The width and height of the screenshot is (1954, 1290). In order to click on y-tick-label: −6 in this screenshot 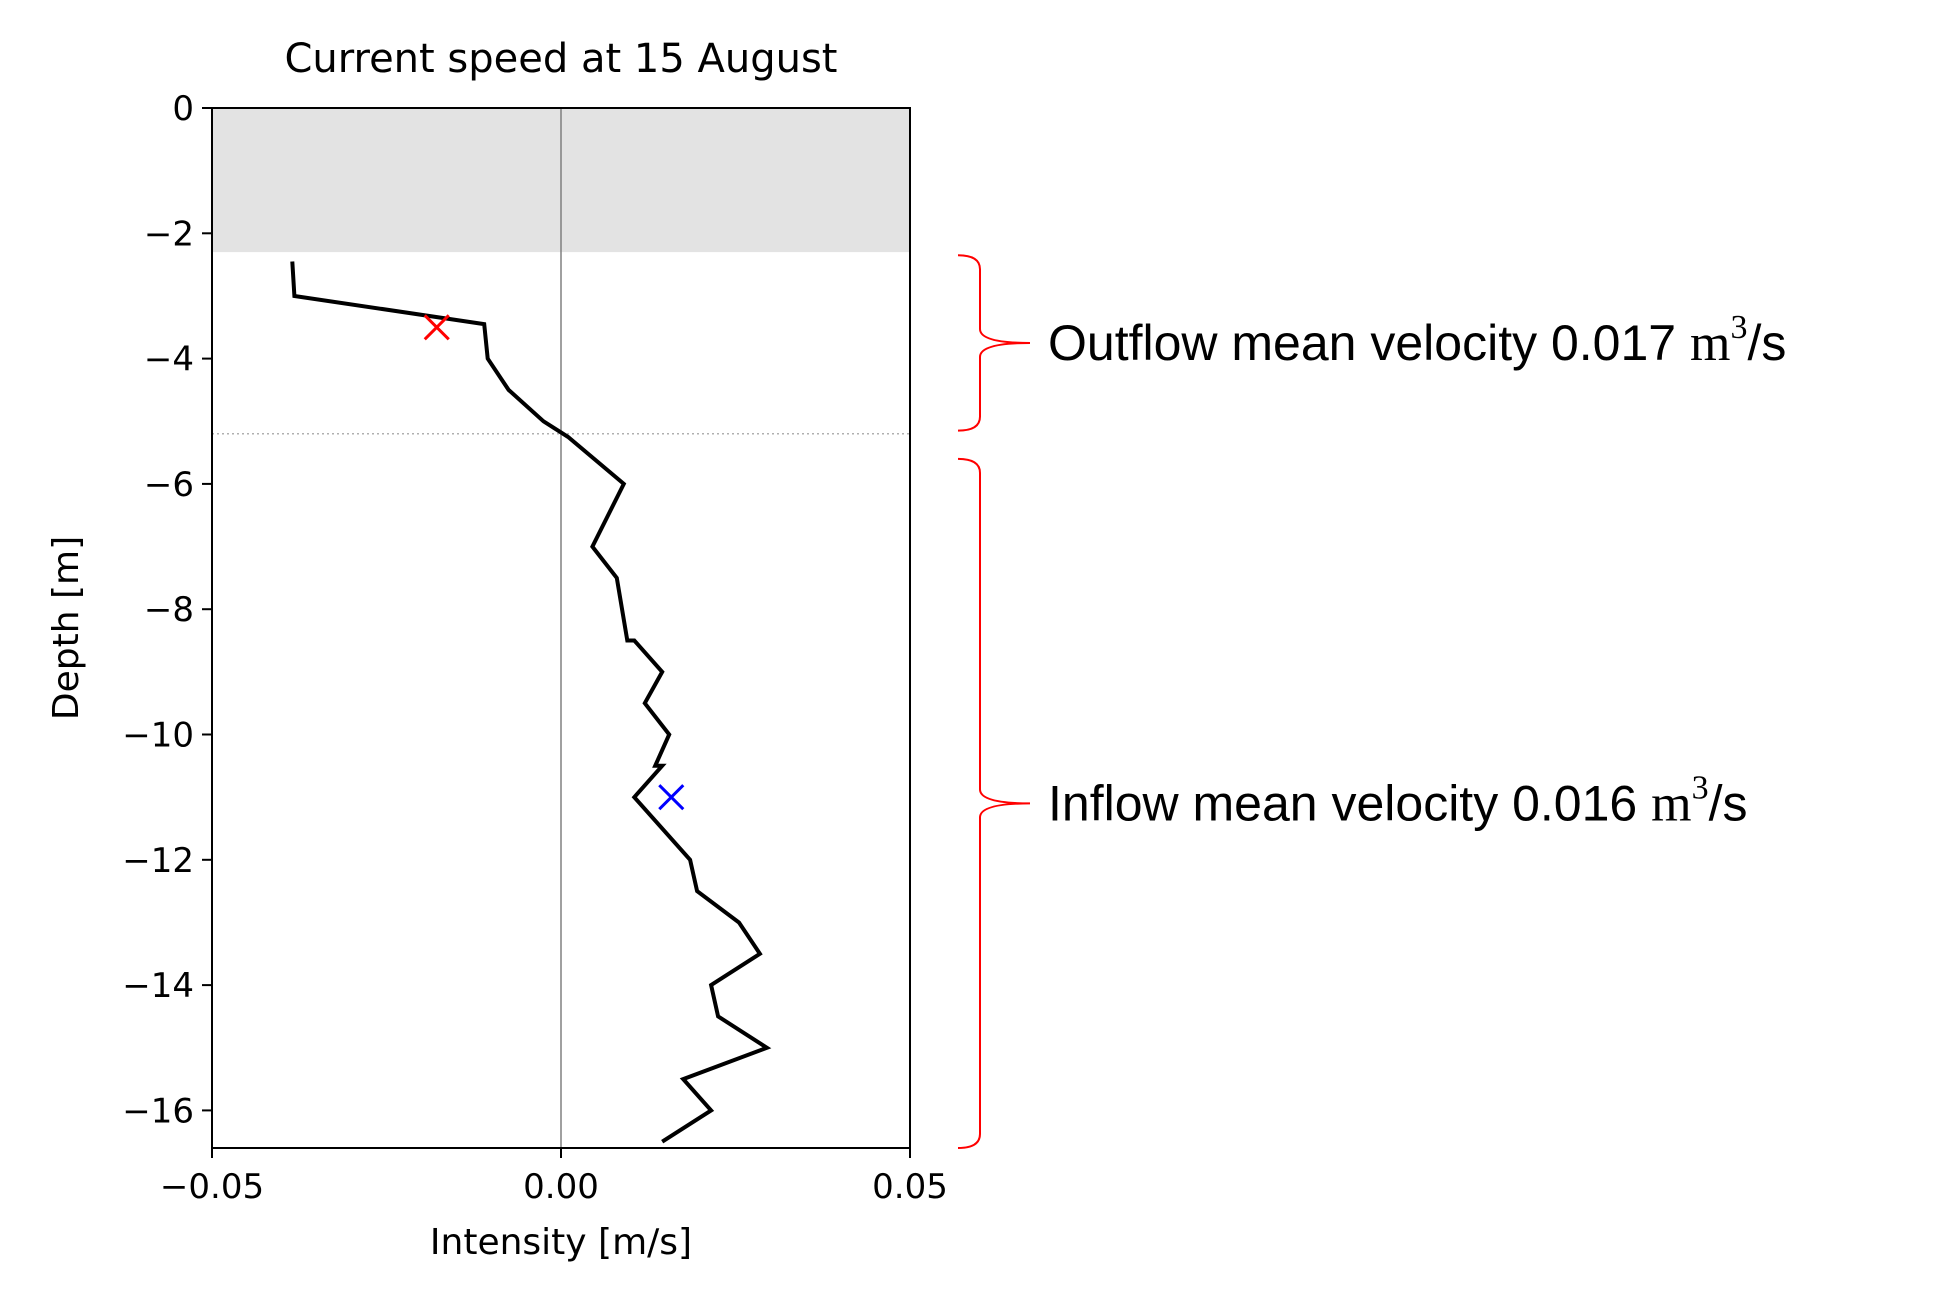, I will do `click(169, 485)`.